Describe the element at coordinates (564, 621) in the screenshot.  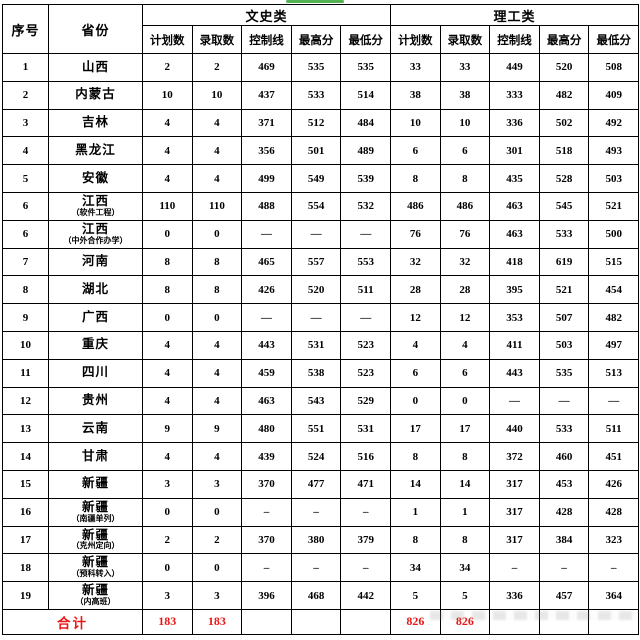
I see `total-ligong-max-score-cell` at that location.